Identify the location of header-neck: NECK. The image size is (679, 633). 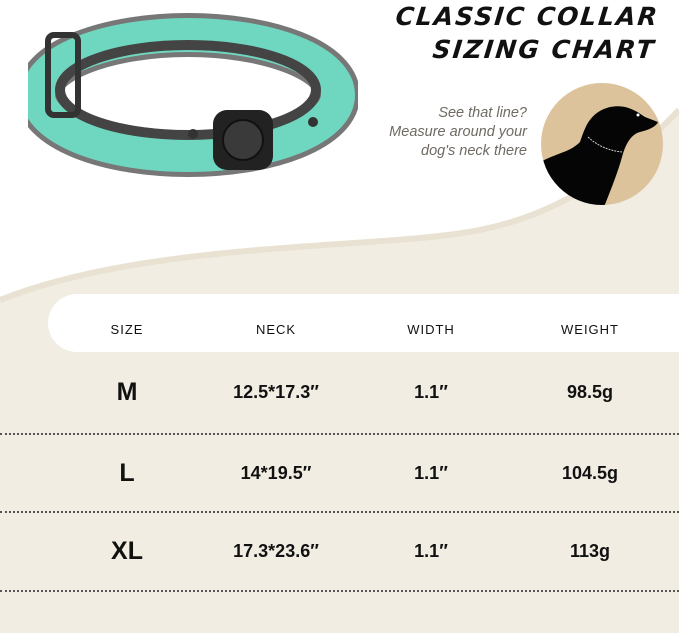
(276, 329).